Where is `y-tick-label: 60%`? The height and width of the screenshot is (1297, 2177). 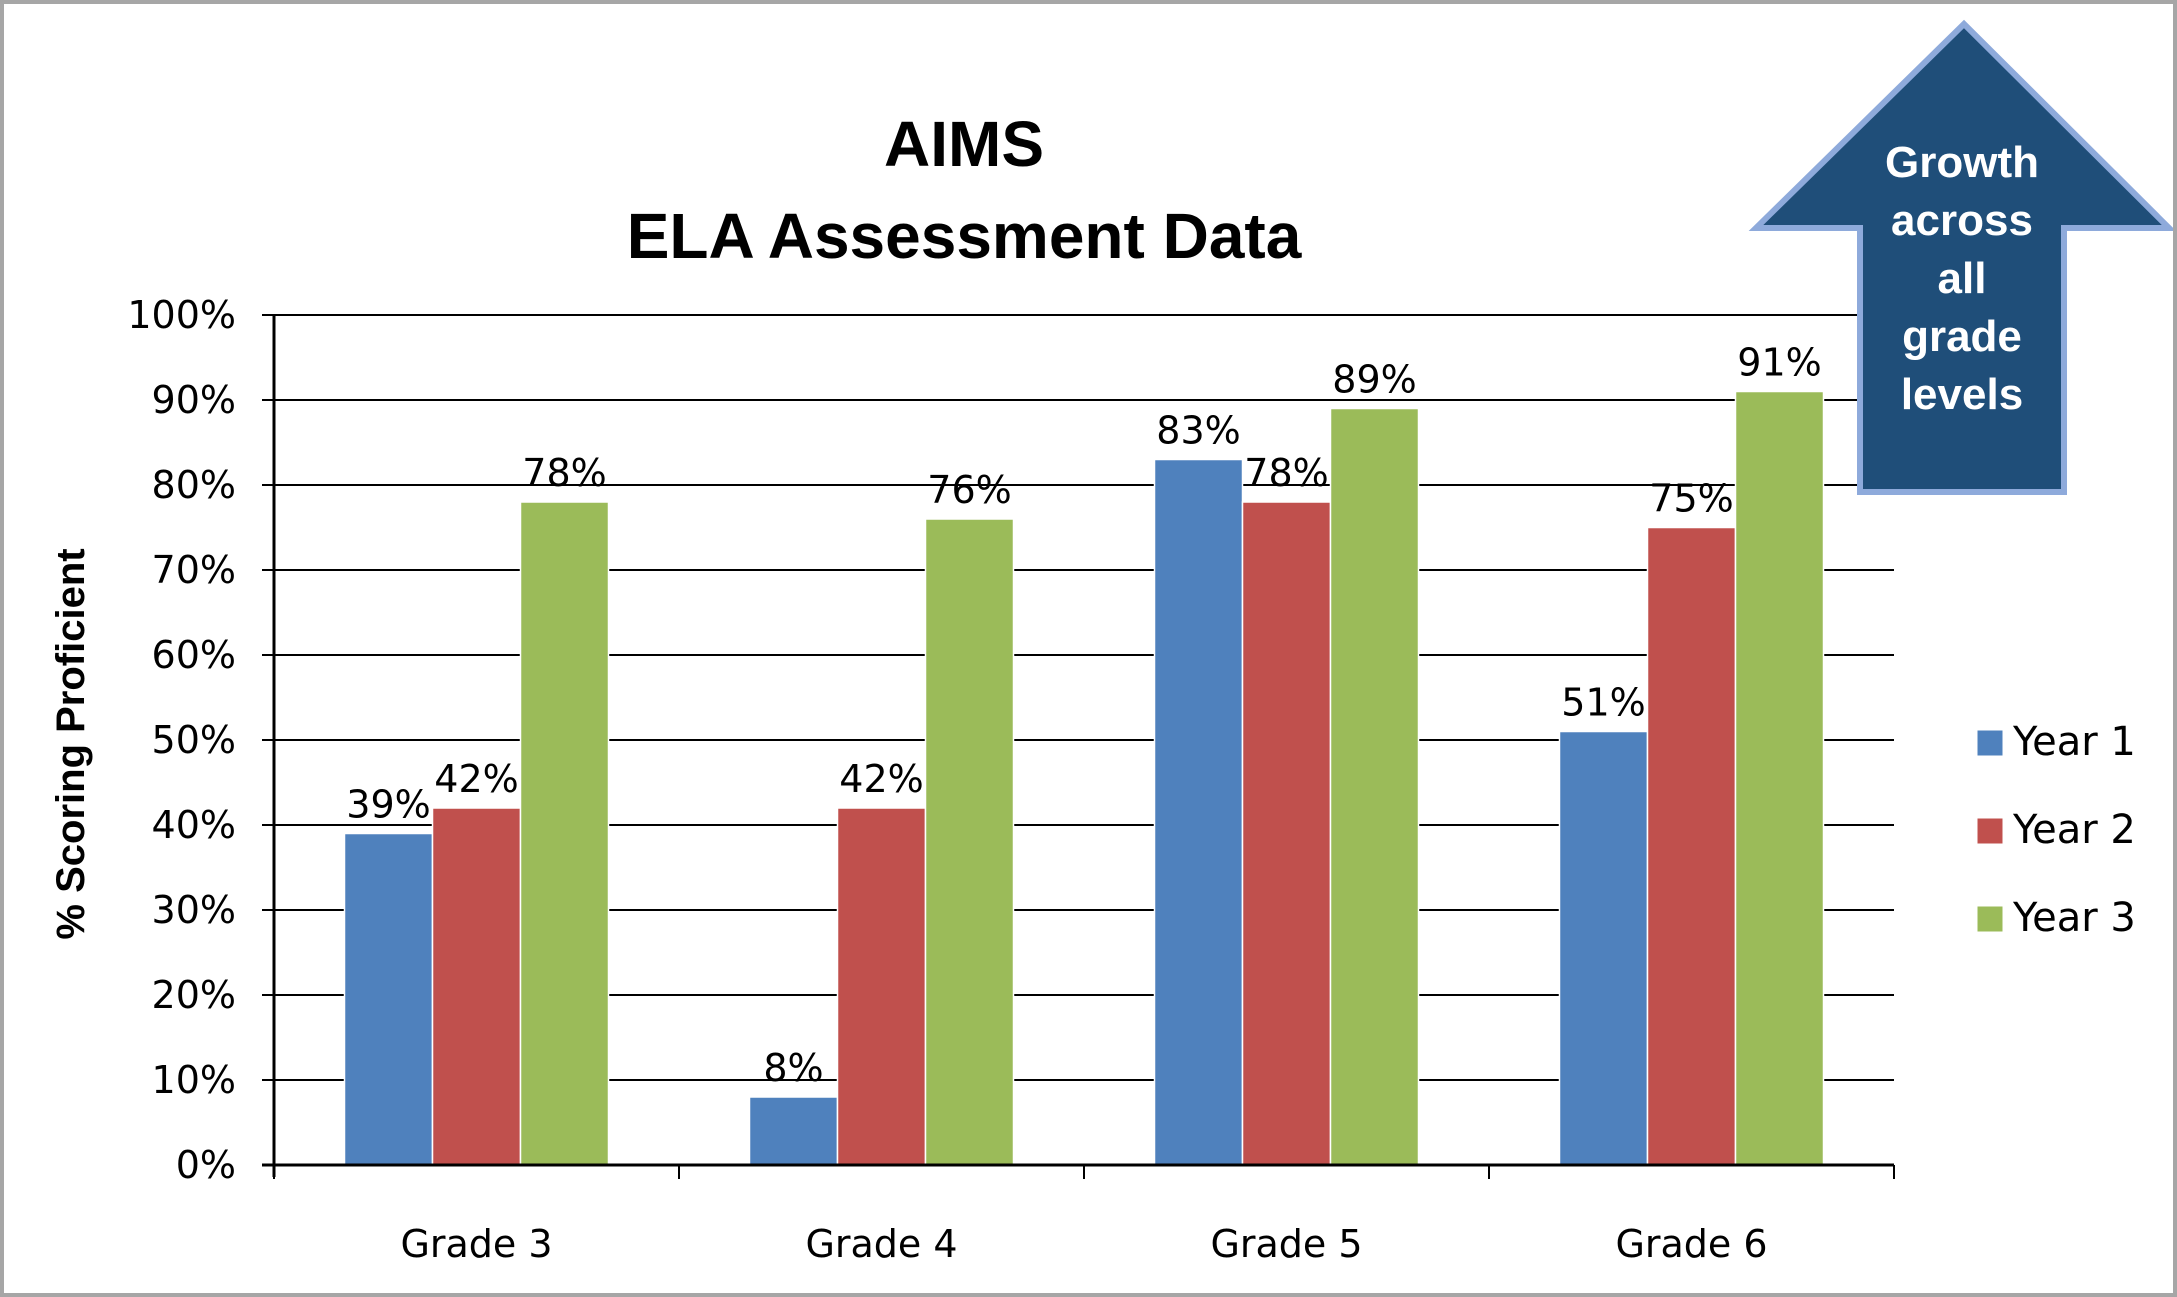 y-tick-label: 60% is located at coordinates (194, 655).